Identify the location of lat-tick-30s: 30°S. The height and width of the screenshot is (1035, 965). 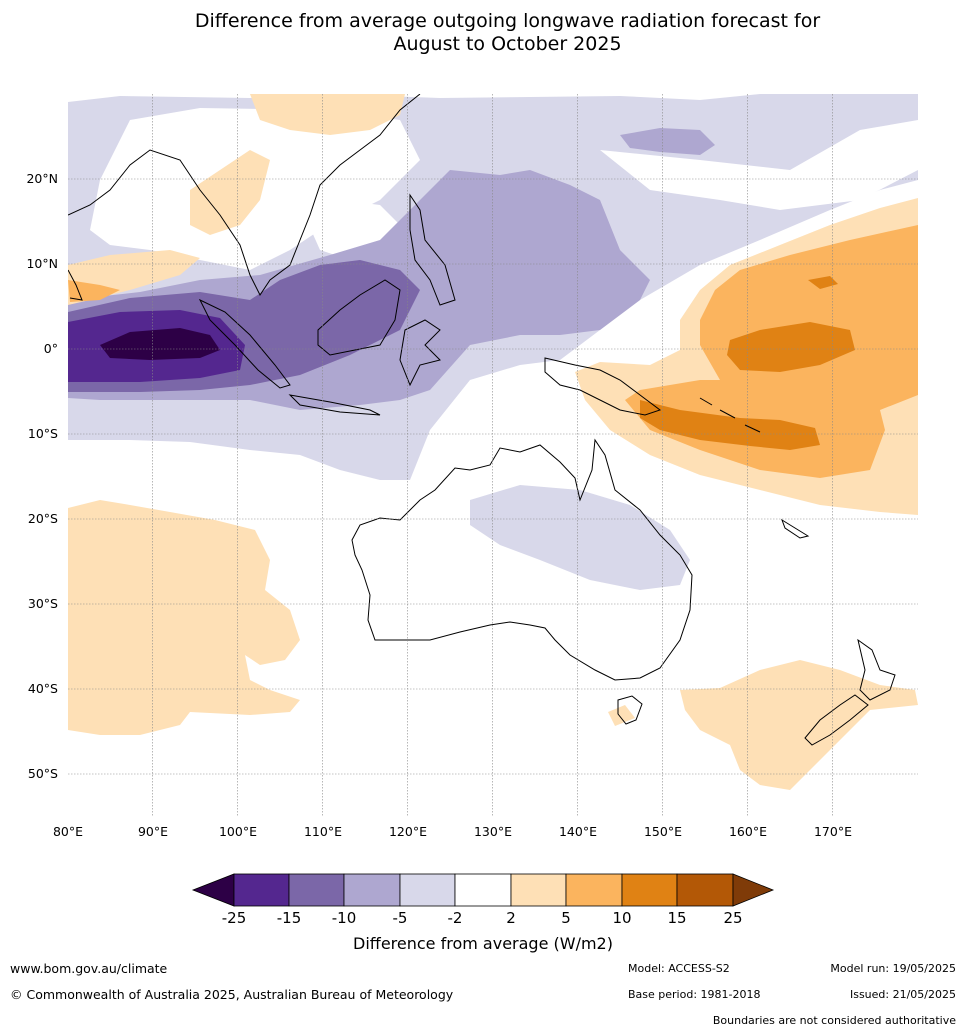
(43, 603).